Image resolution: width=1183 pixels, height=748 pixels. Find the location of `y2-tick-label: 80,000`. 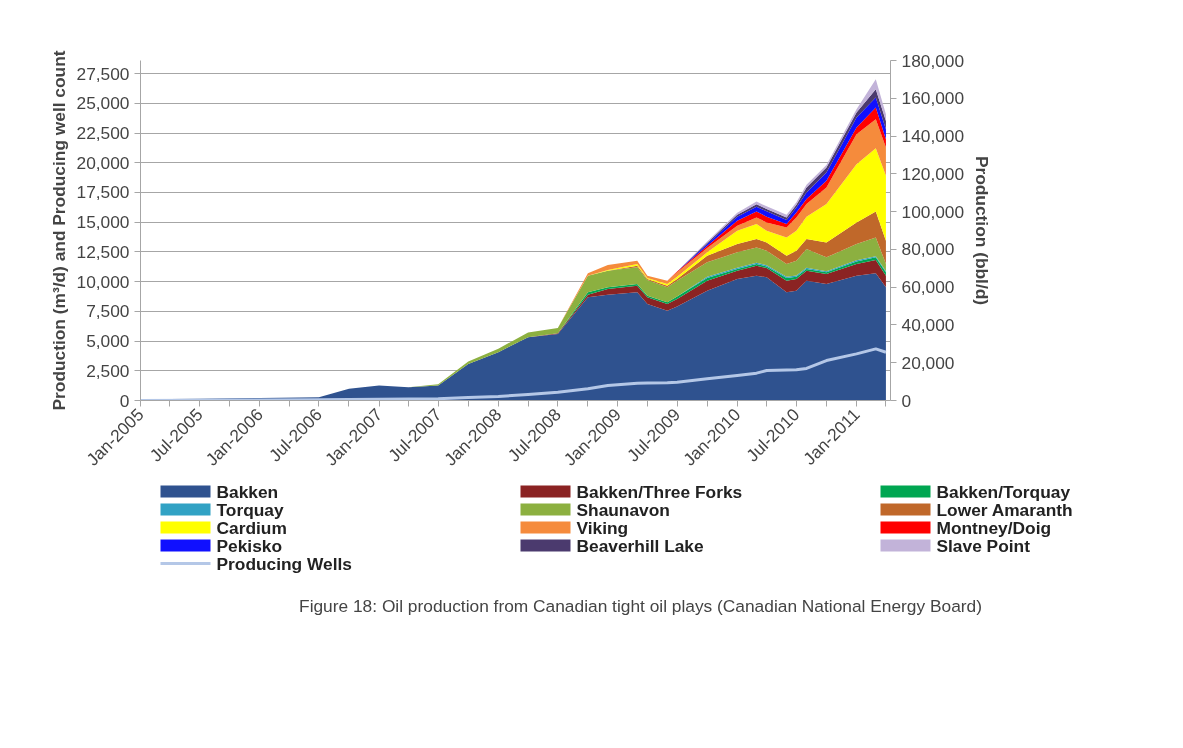

y2-tick-label: 80,000 is located at coordinates (928, 249).